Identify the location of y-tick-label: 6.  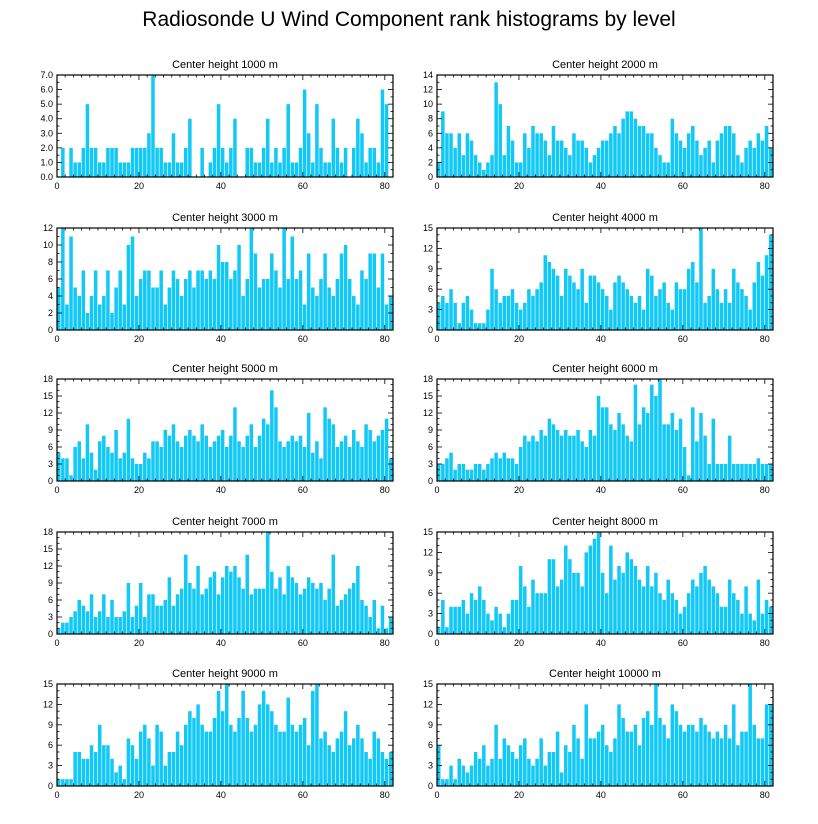
(50, 745).